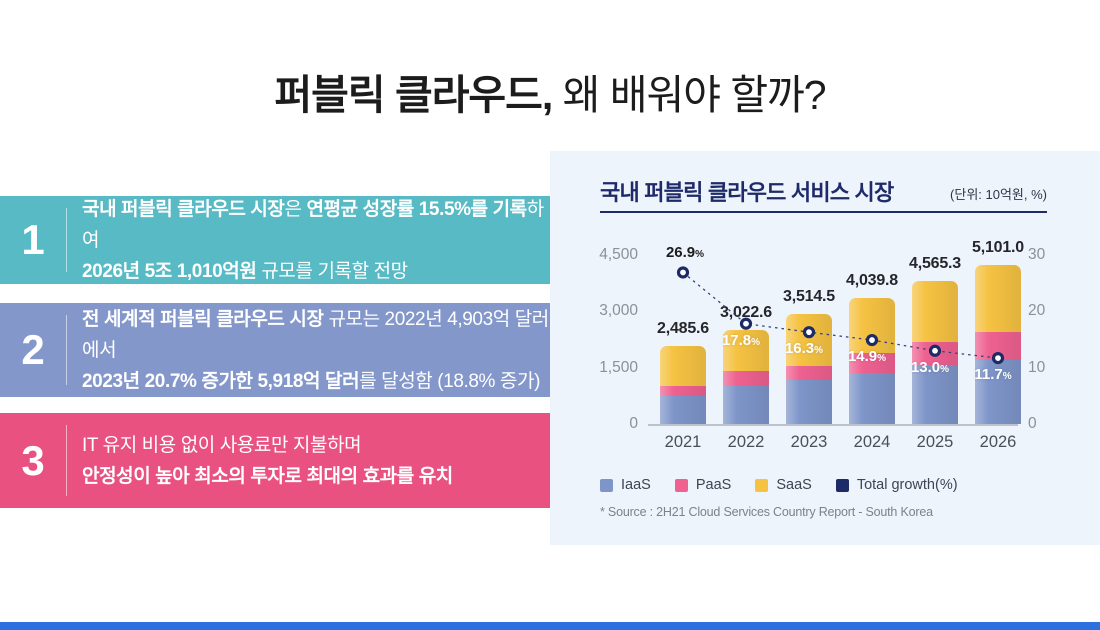 Image resolution: width=1100 pixels, height=630 pixels. I want to click on bar-stack-2025, so click(935, 352).